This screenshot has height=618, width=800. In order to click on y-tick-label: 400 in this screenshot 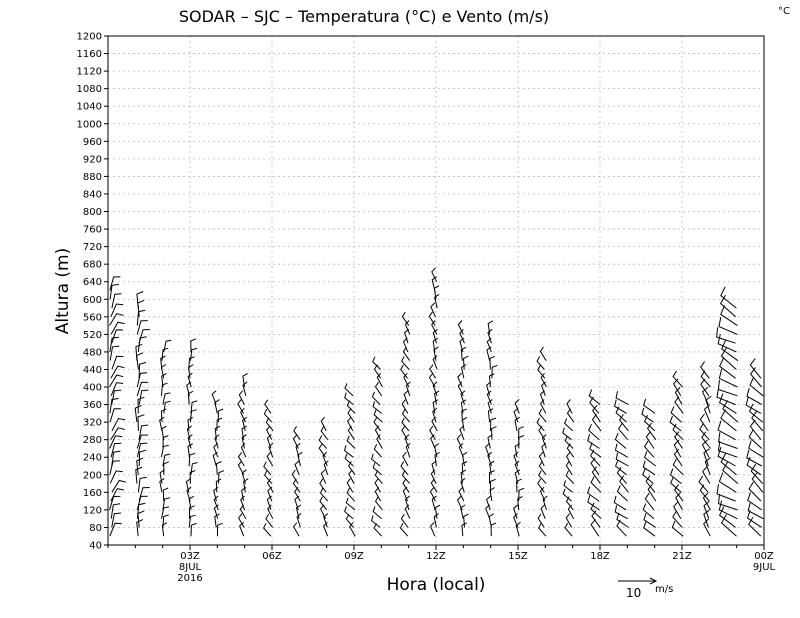, I will do `click(92, 388)`.